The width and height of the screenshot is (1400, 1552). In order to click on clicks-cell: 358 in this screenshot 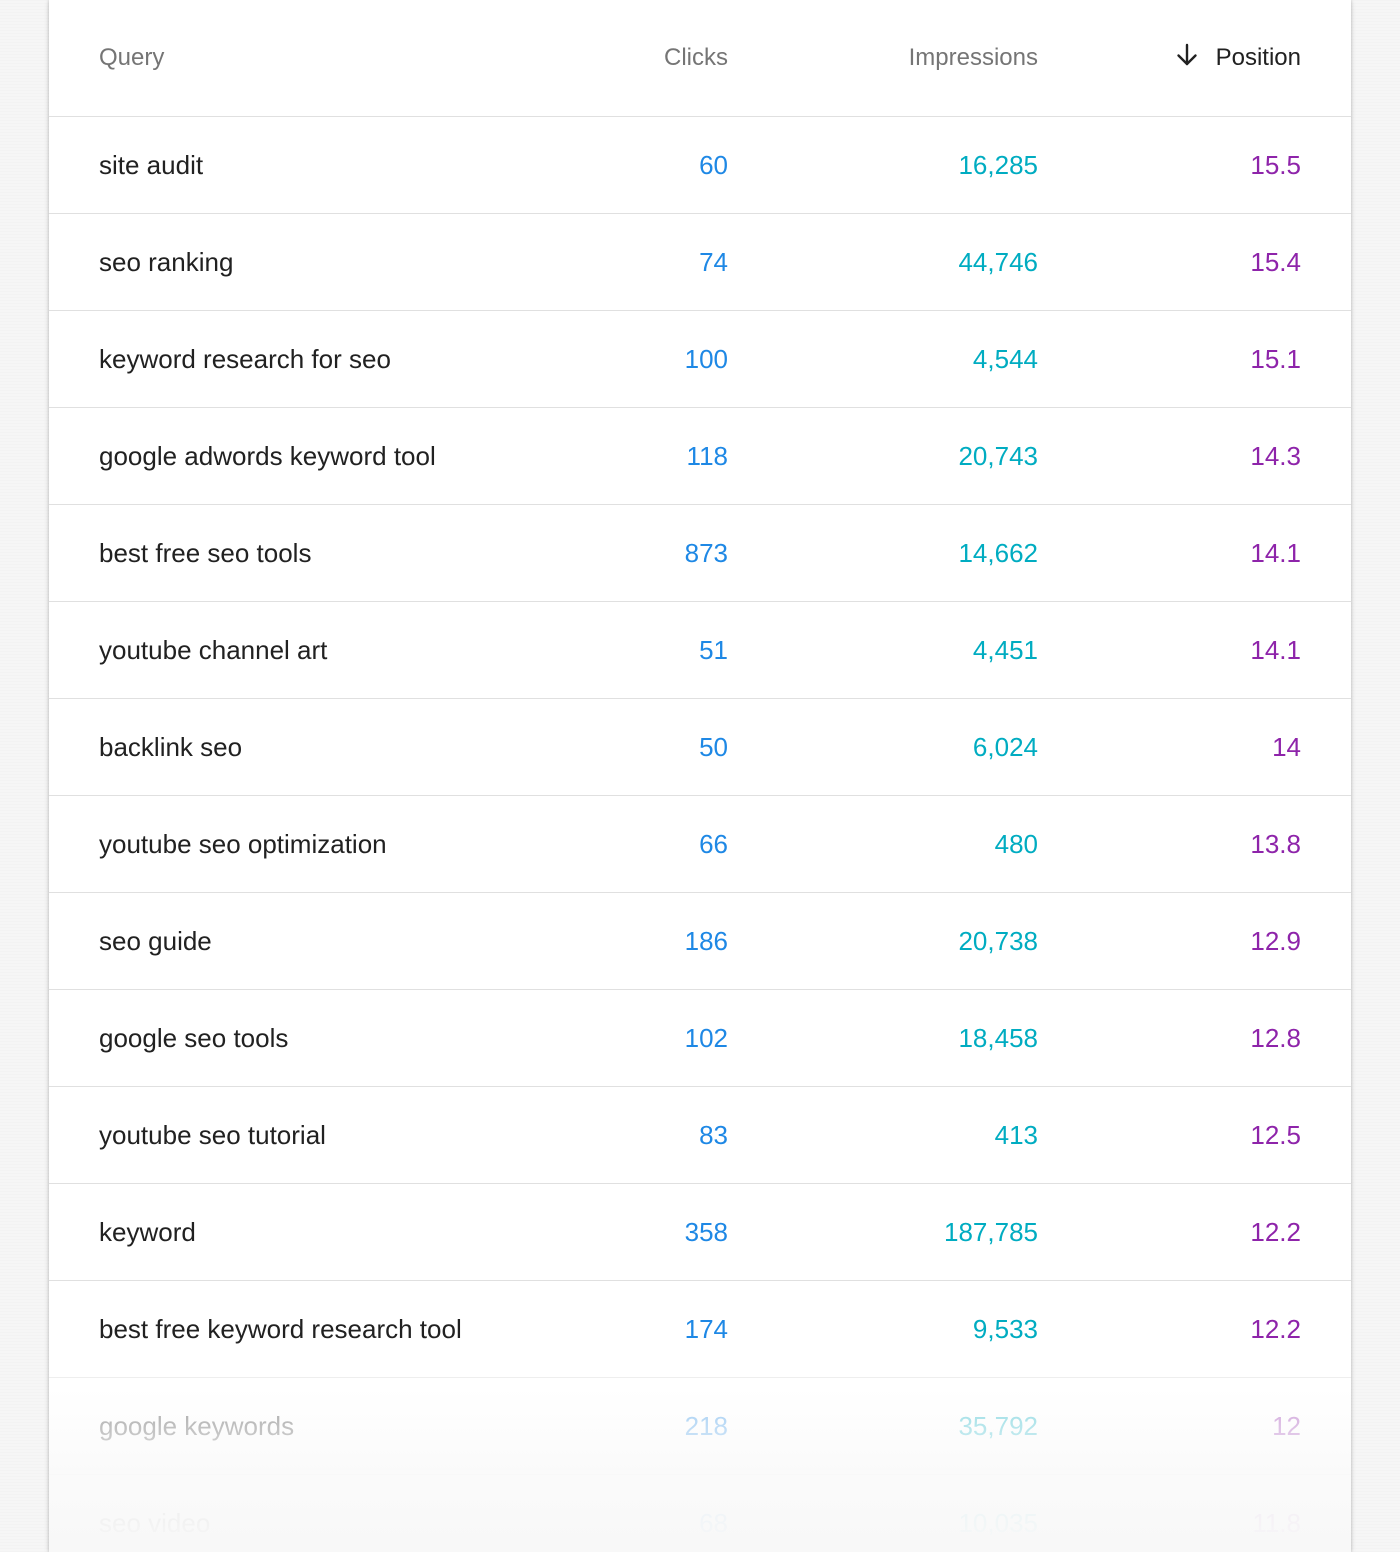, I will do `click(706, 1231)`.